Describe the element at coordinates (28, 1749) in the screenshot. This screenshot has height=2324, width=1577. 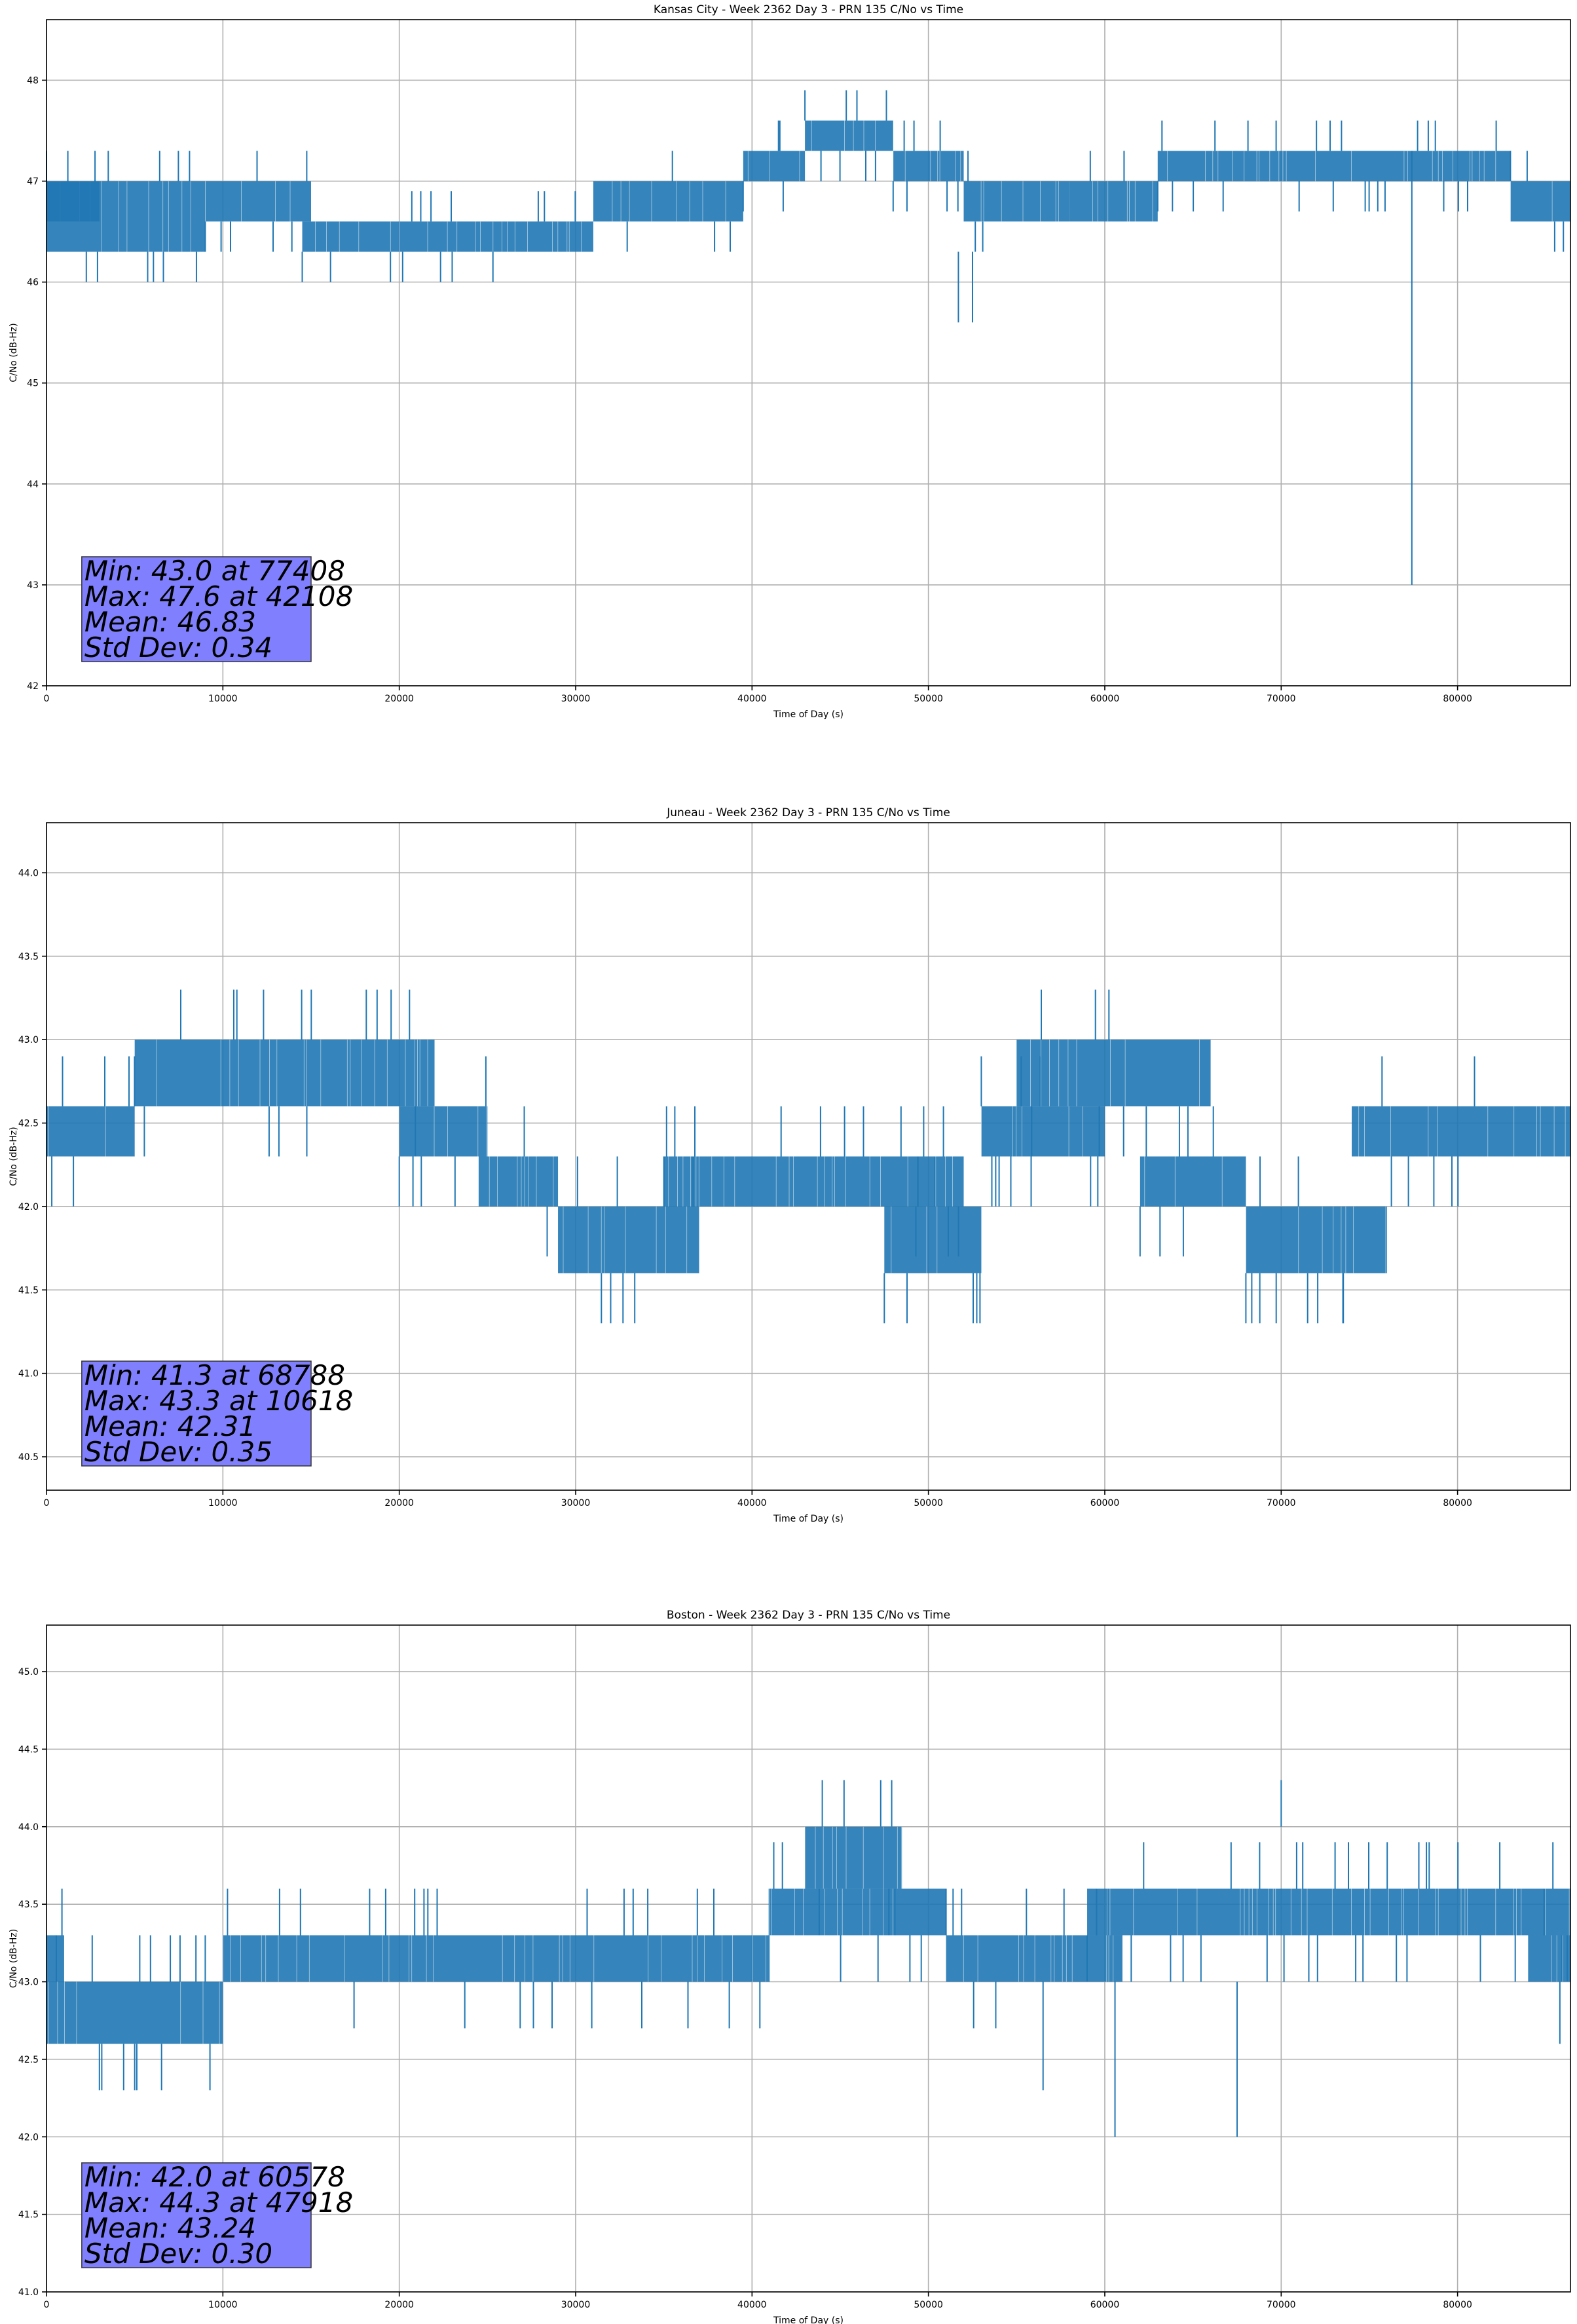
I see `y-tick-label: 44.5` at that location.